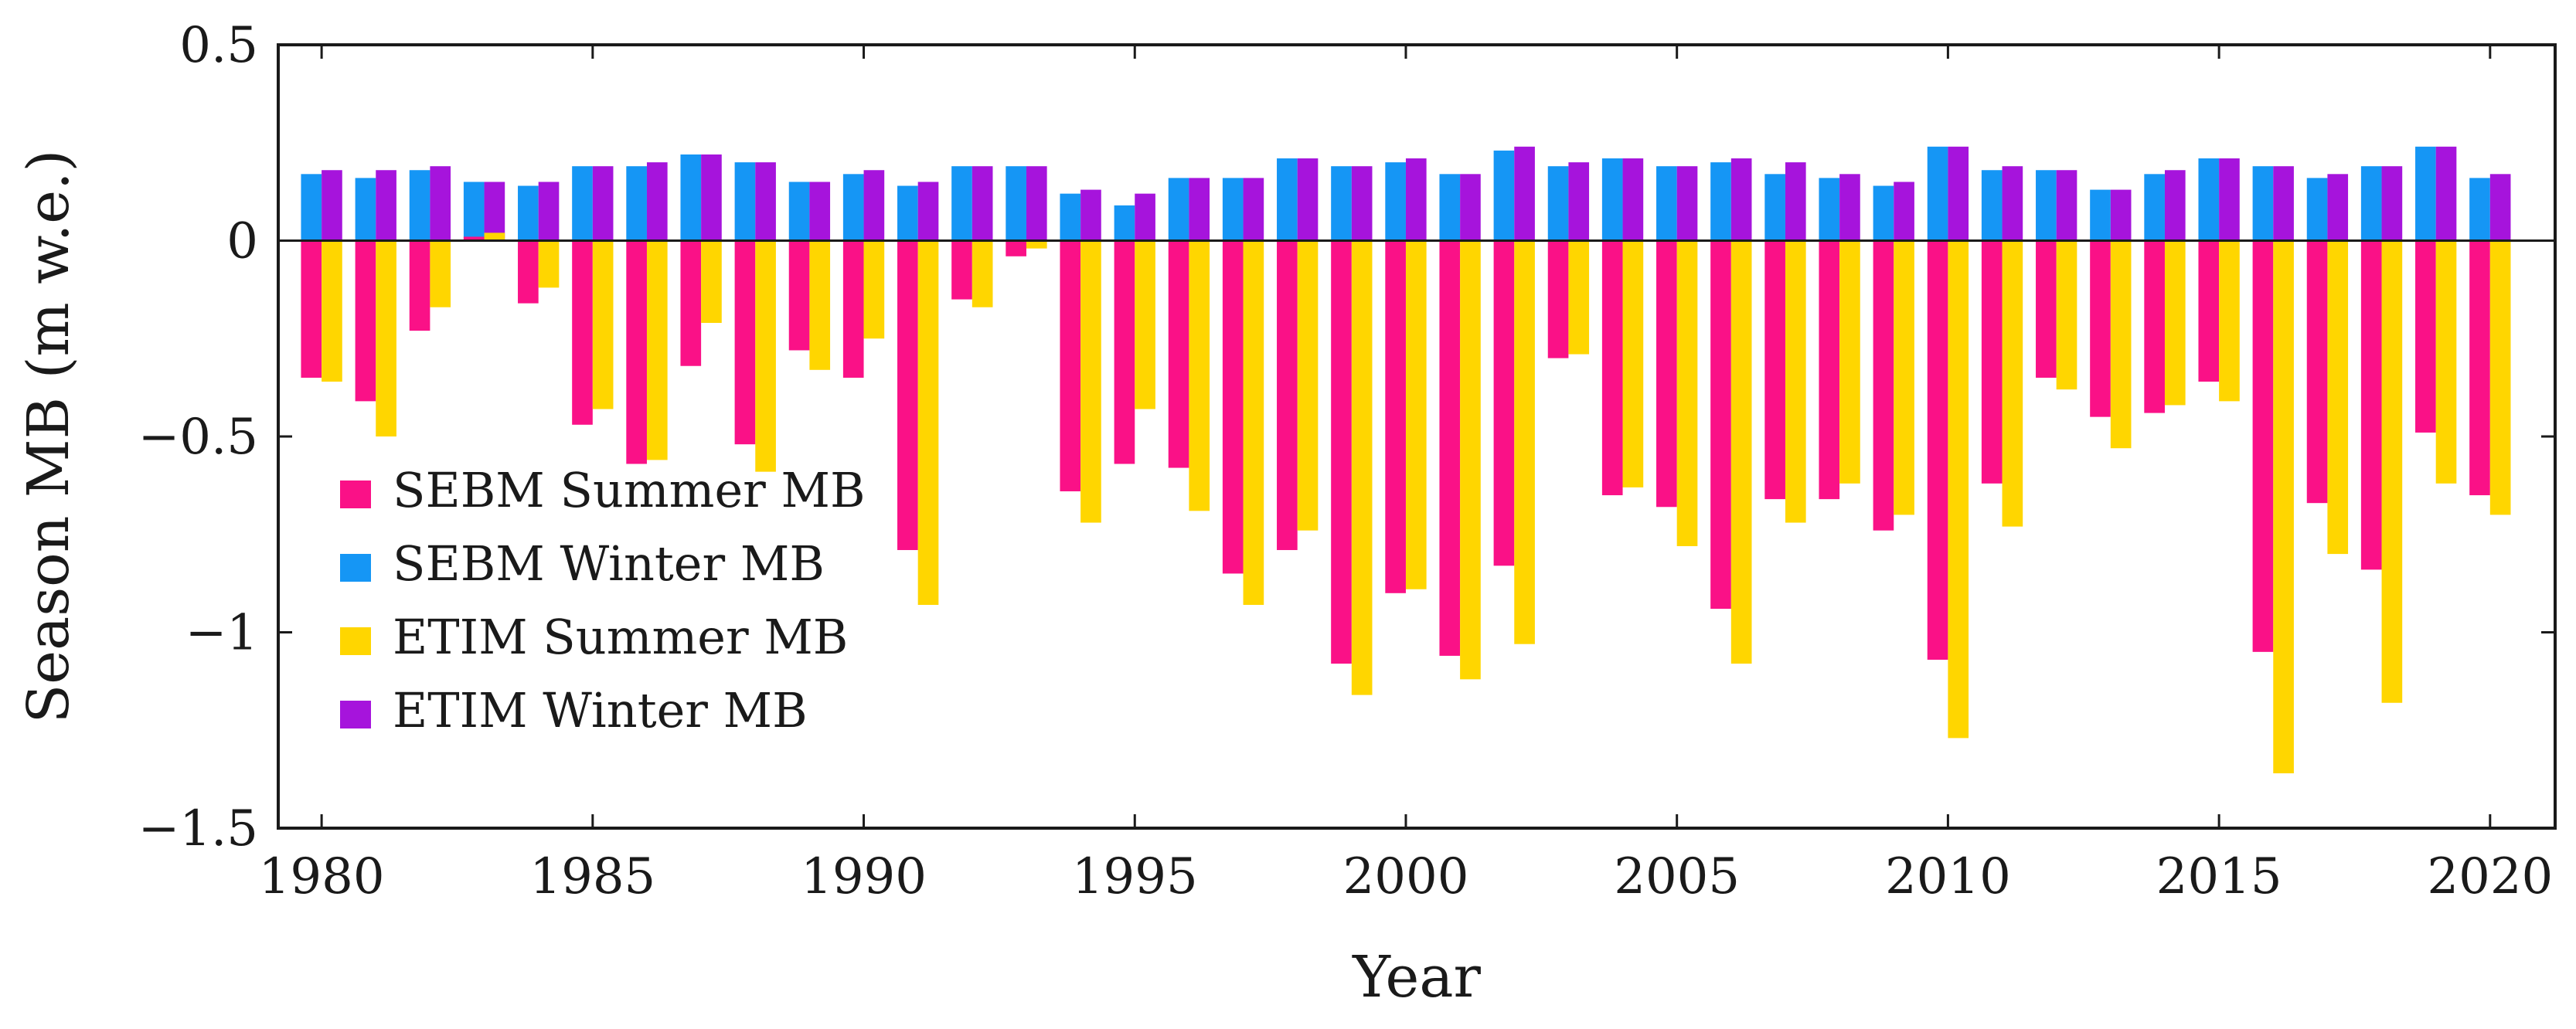 The width and height of the screenshot is (2576, 1029). Describe the element at coordinates (1124, 352) in the screenshot. I see `summer-bar-sebm-summer-mb-1995` at that location.